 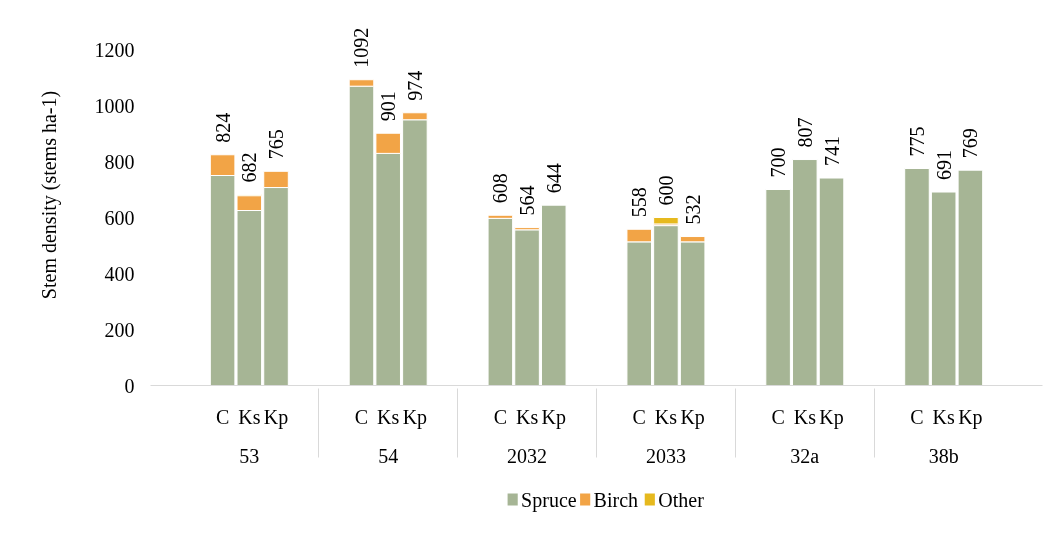 I want to click on total-label: 824, so click(x=222, y=127).